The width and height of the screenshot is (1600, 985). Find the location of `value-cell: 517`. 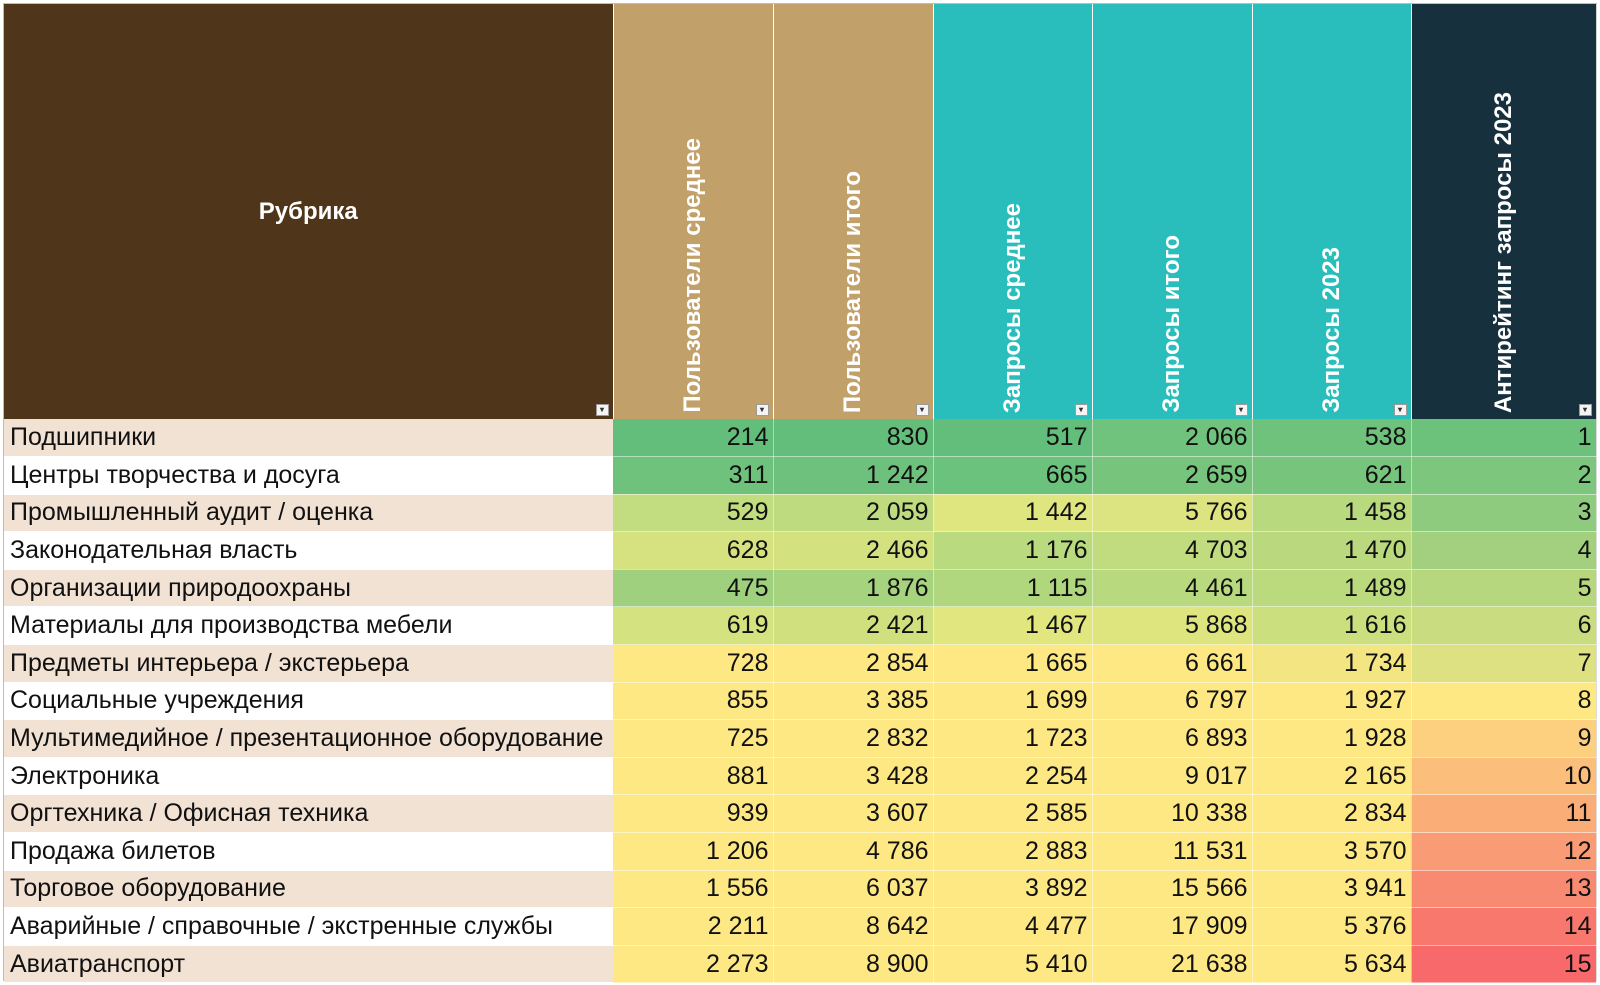

value-cell: 517 is located at coordinates (1013, 438).